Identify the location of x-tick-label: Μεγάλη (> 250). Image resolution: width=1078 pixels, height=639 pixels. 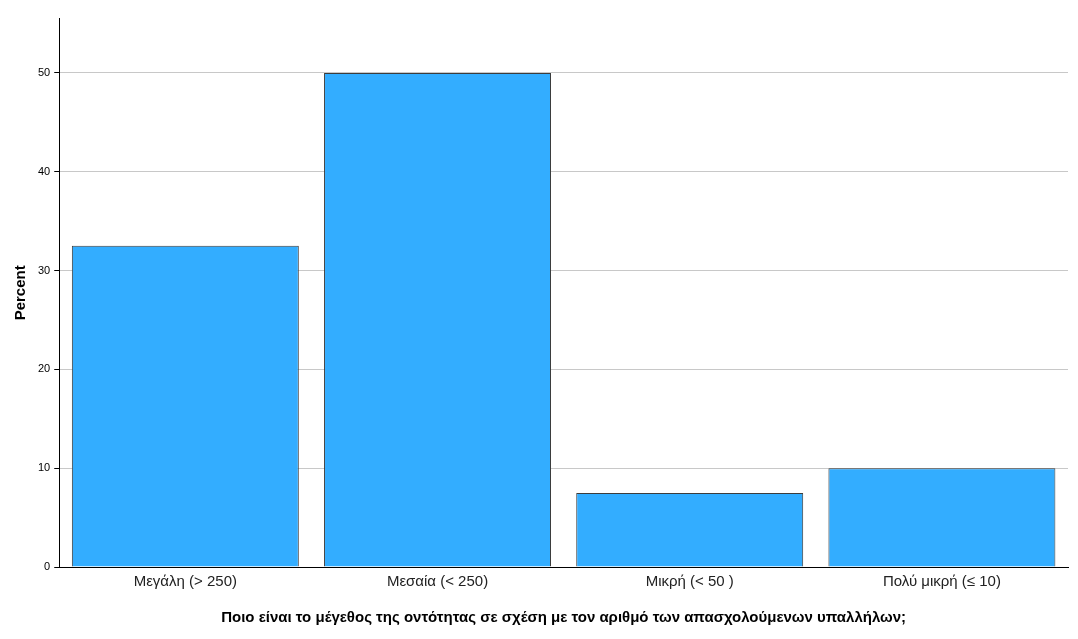
(185, 581).